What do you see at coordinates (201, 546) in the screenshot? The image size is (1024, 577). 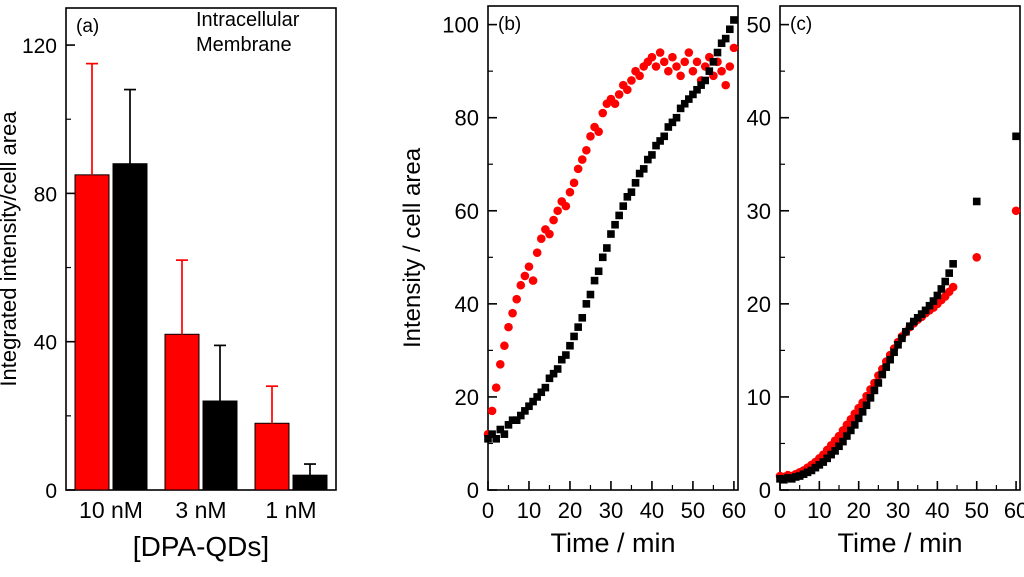 I see `x-axis-label-a: [DPA-QDs]` at bounding box center [201, 546].